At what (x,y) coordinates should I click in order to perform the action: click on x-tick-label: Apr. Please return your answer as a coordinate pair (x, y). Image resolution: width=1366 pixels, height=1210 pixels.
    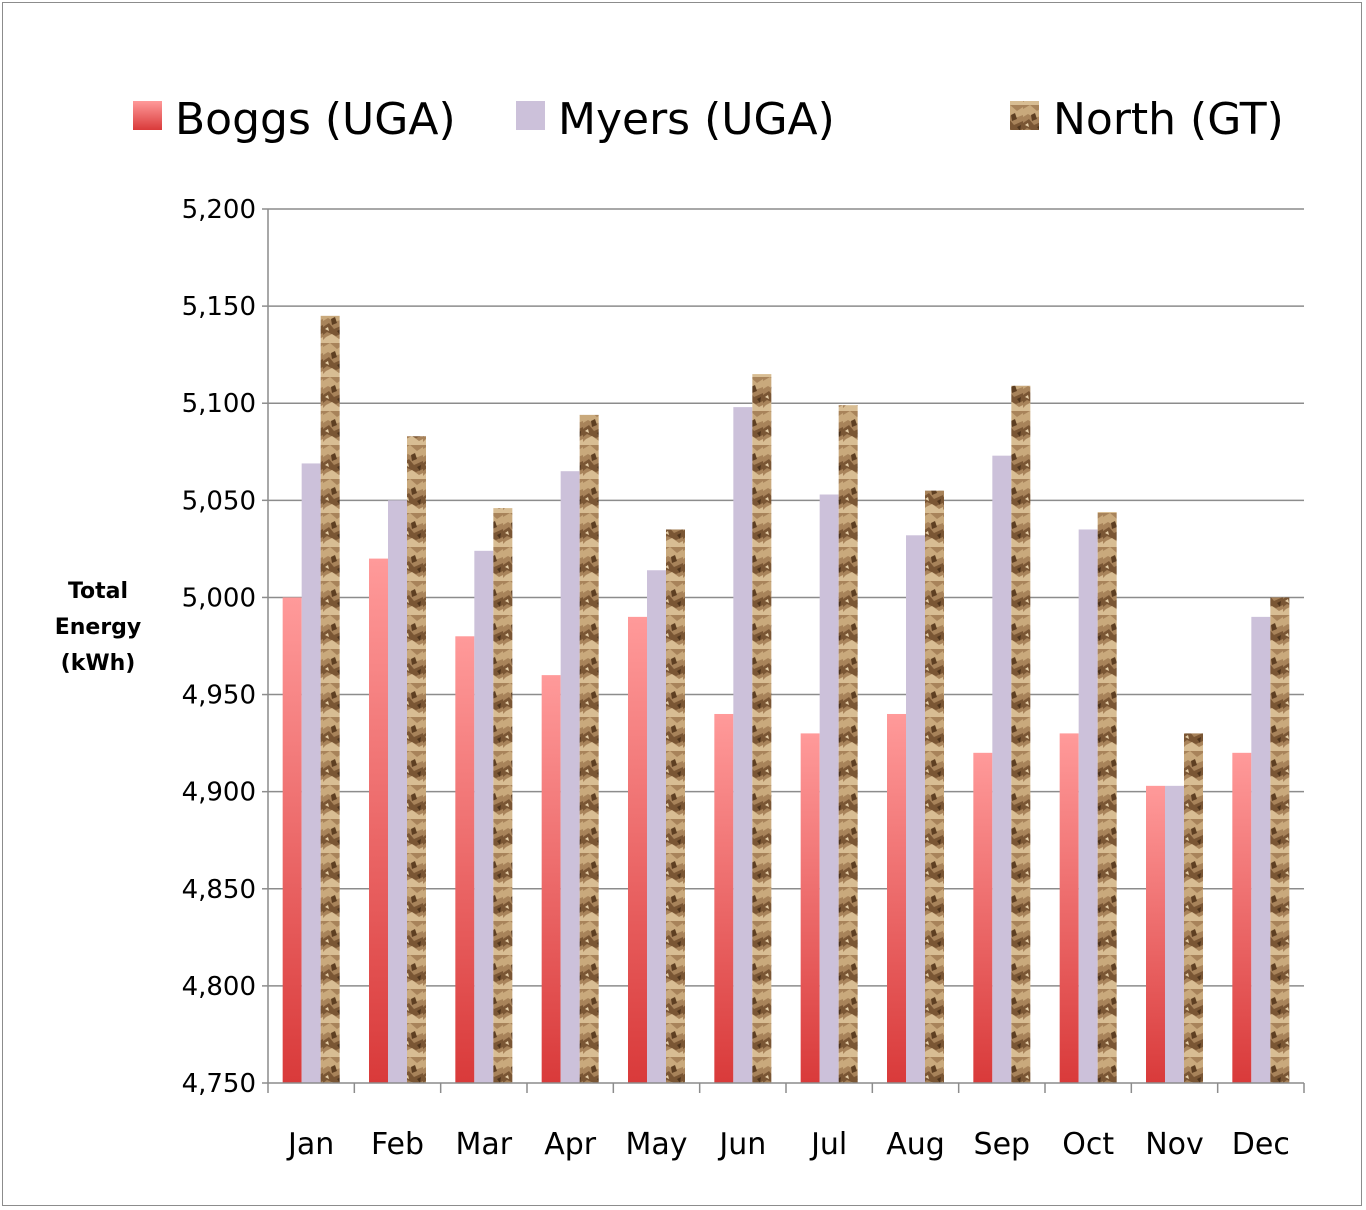
    Looking at the image, I should click on (570, 1144).